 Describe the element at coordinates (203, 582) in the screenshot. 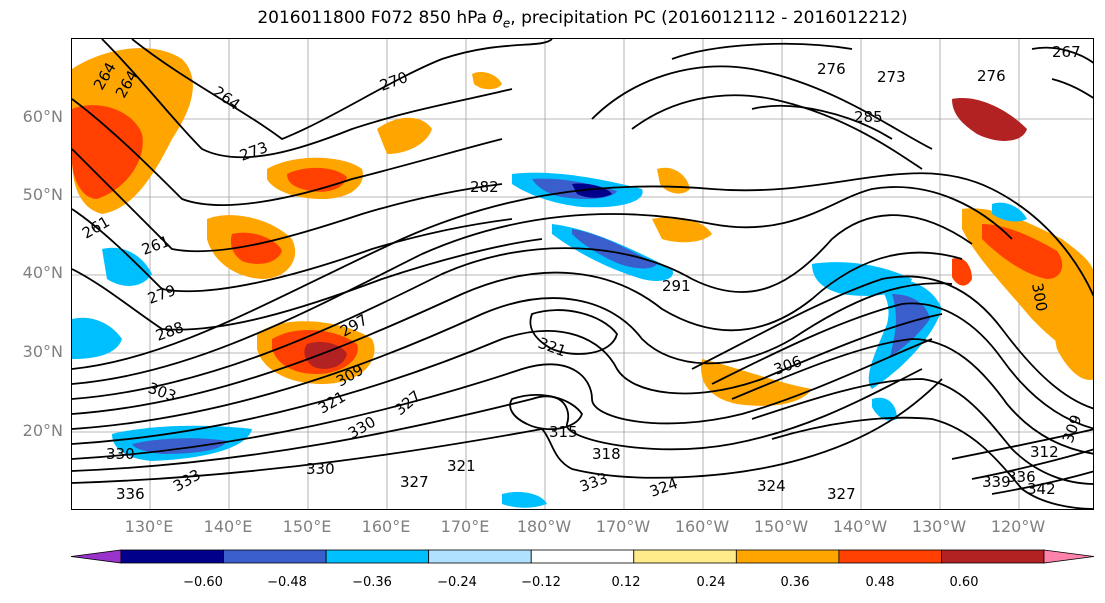

I see `colorbar-label: −0.60` at that location.